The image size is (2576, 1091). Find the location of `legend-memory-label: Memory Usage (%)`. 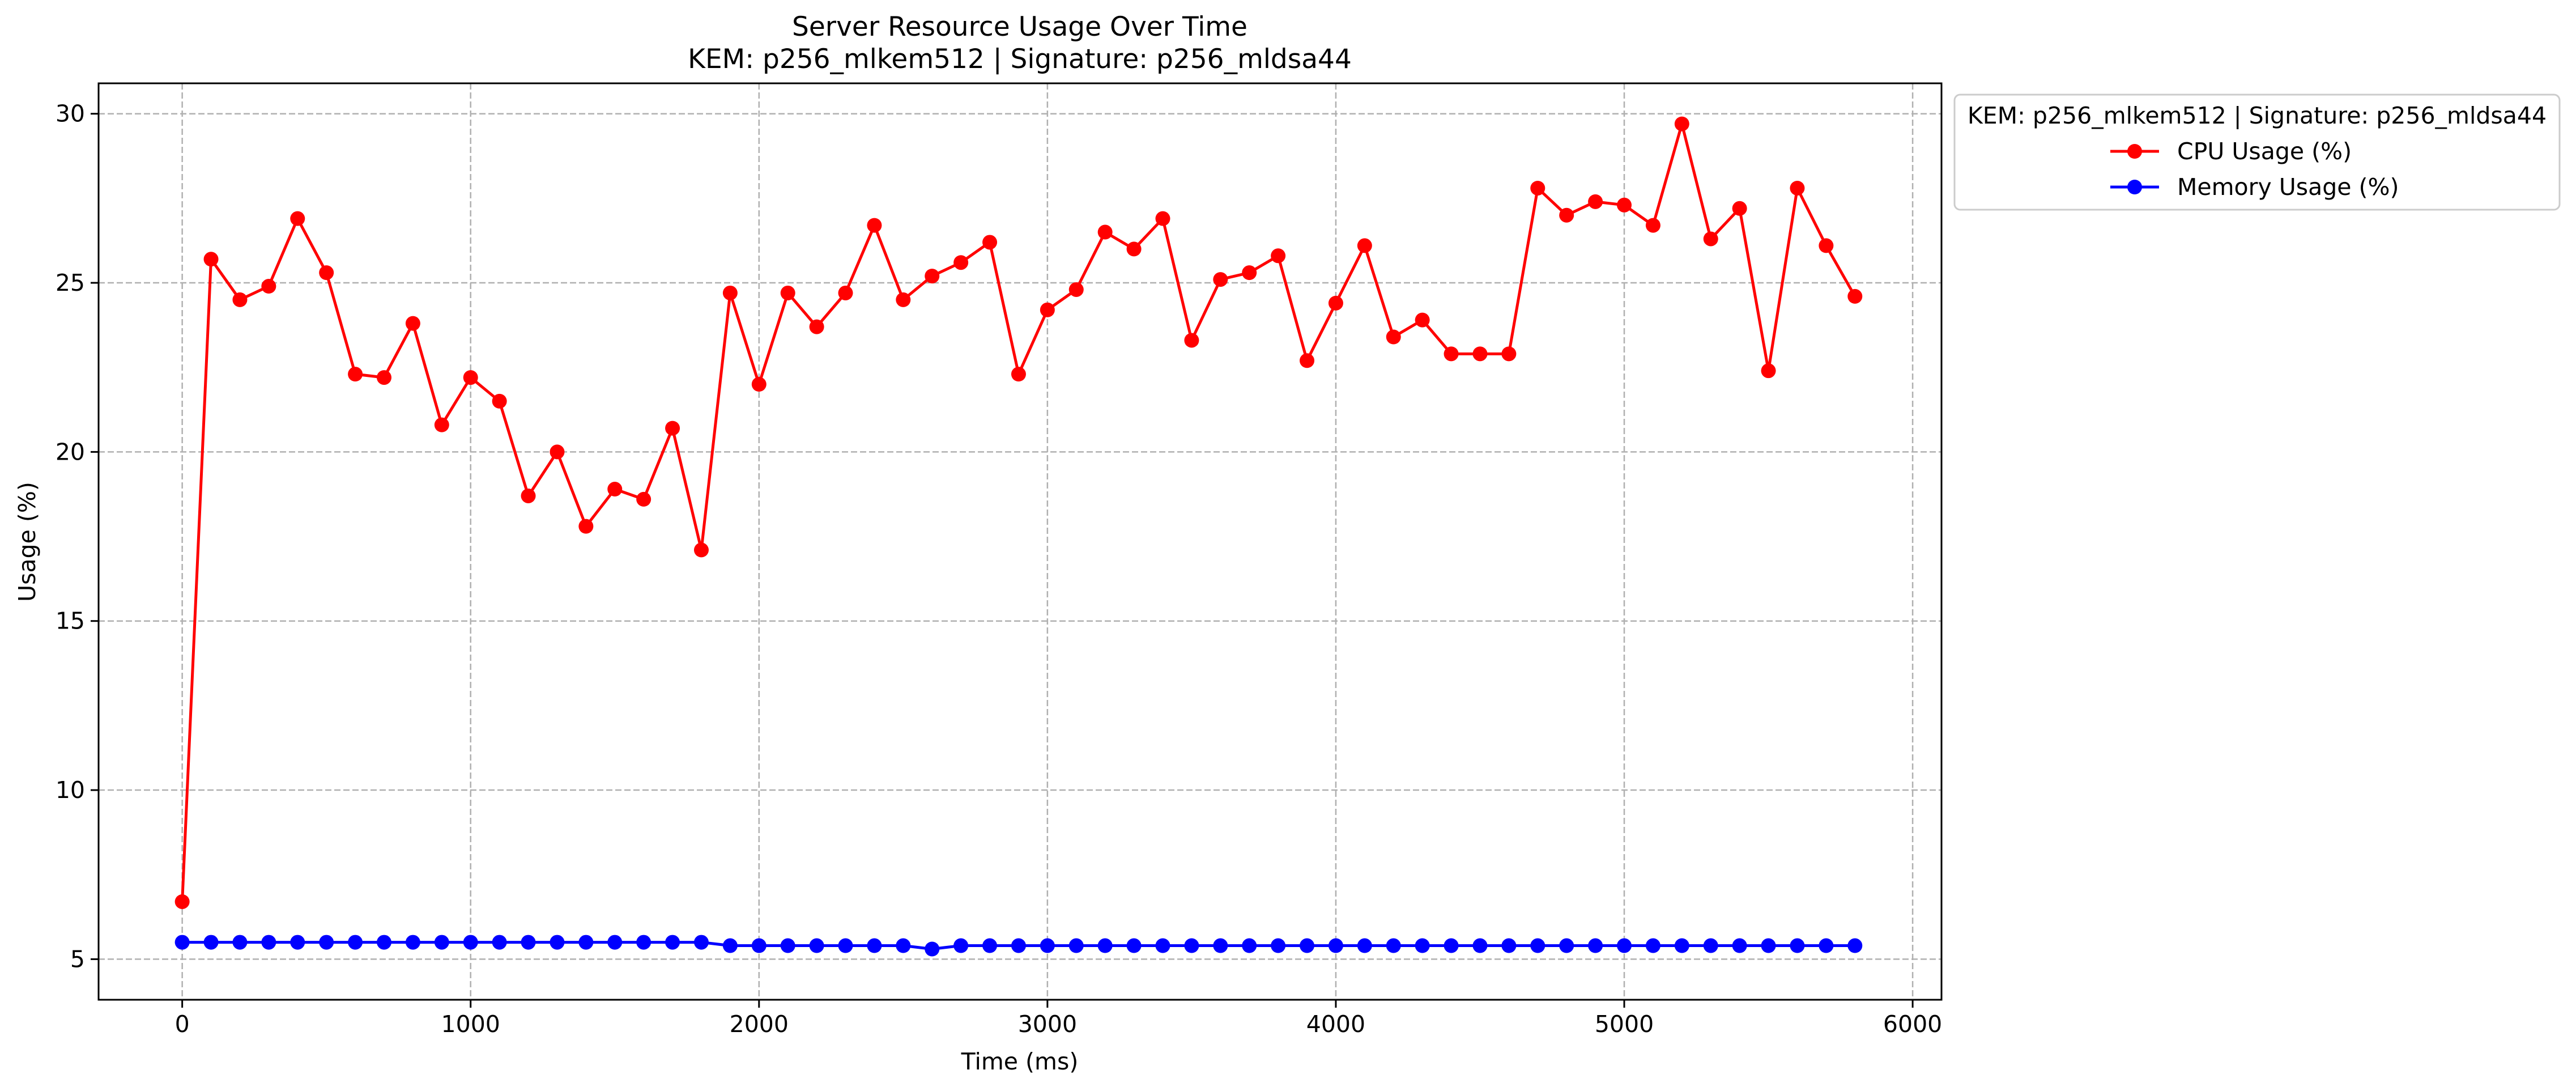

legend-memory-label: Memory Usage (%) is located at coordinates (2288, 187).